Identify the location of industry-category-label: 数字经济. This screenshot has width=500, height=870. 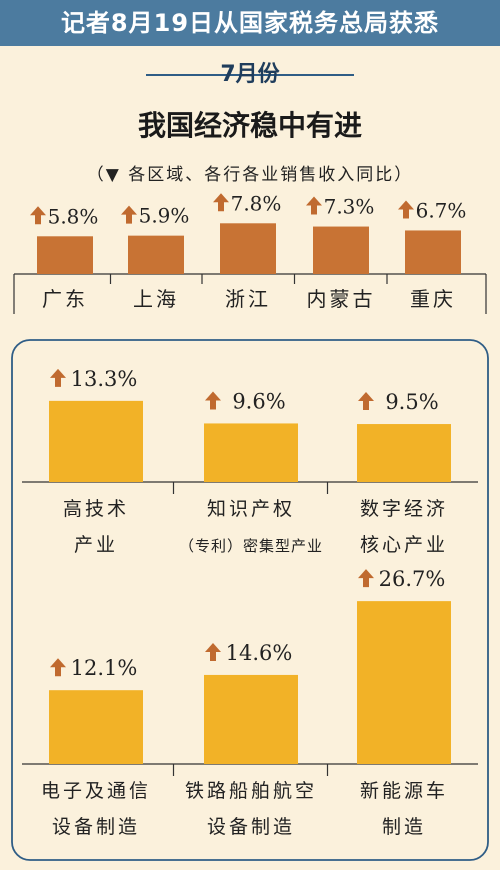
(404, 509).